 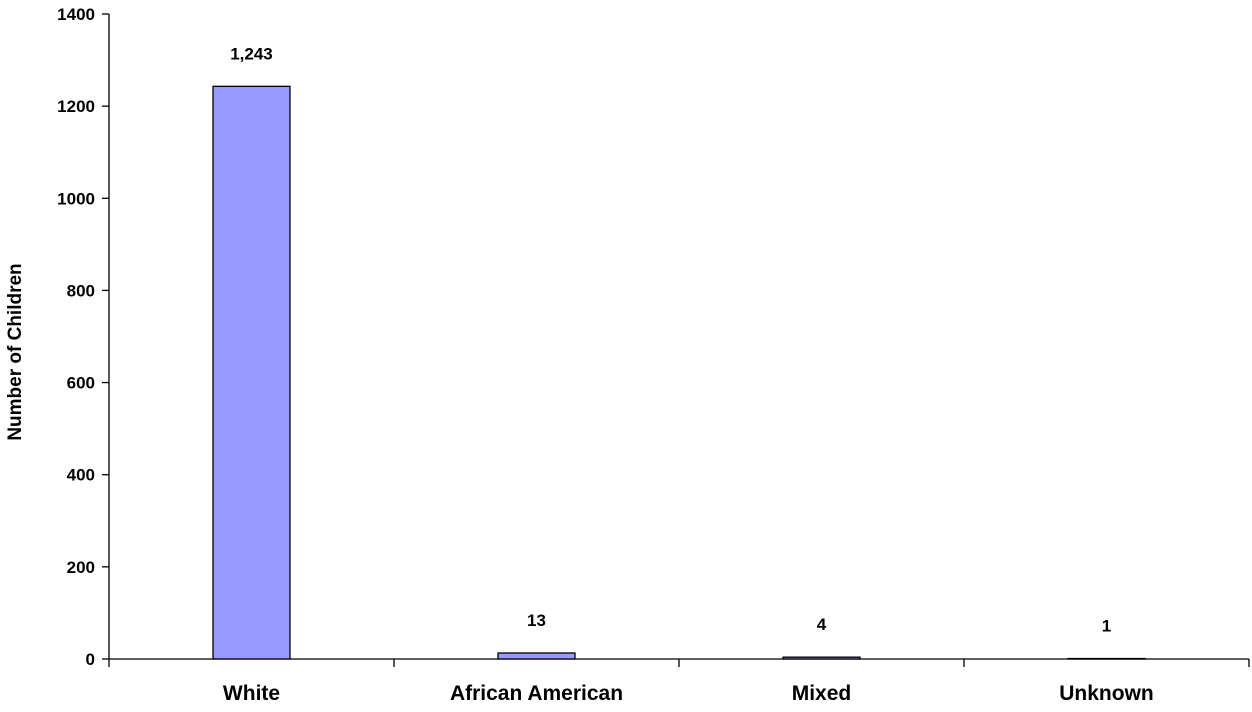 I want to click on y-tick-label: 400, so click(x=81, y=475).